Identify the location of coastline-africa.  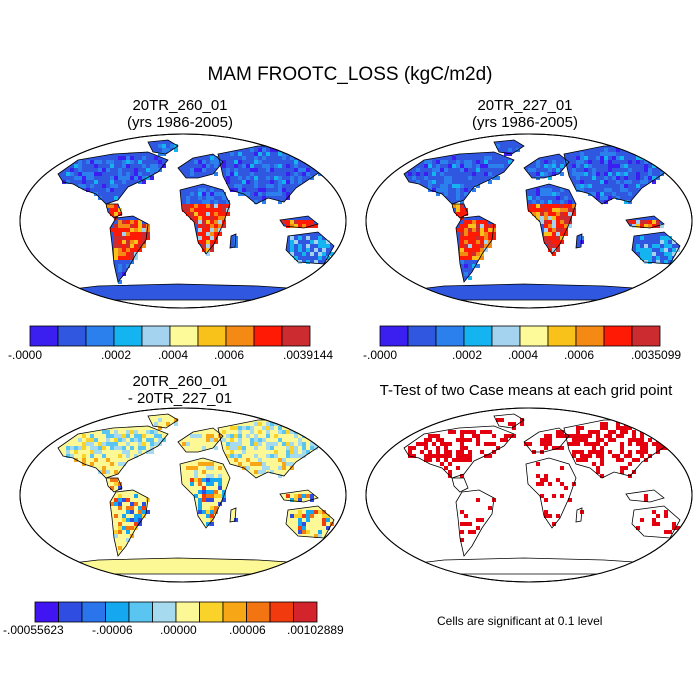
(205, 493).